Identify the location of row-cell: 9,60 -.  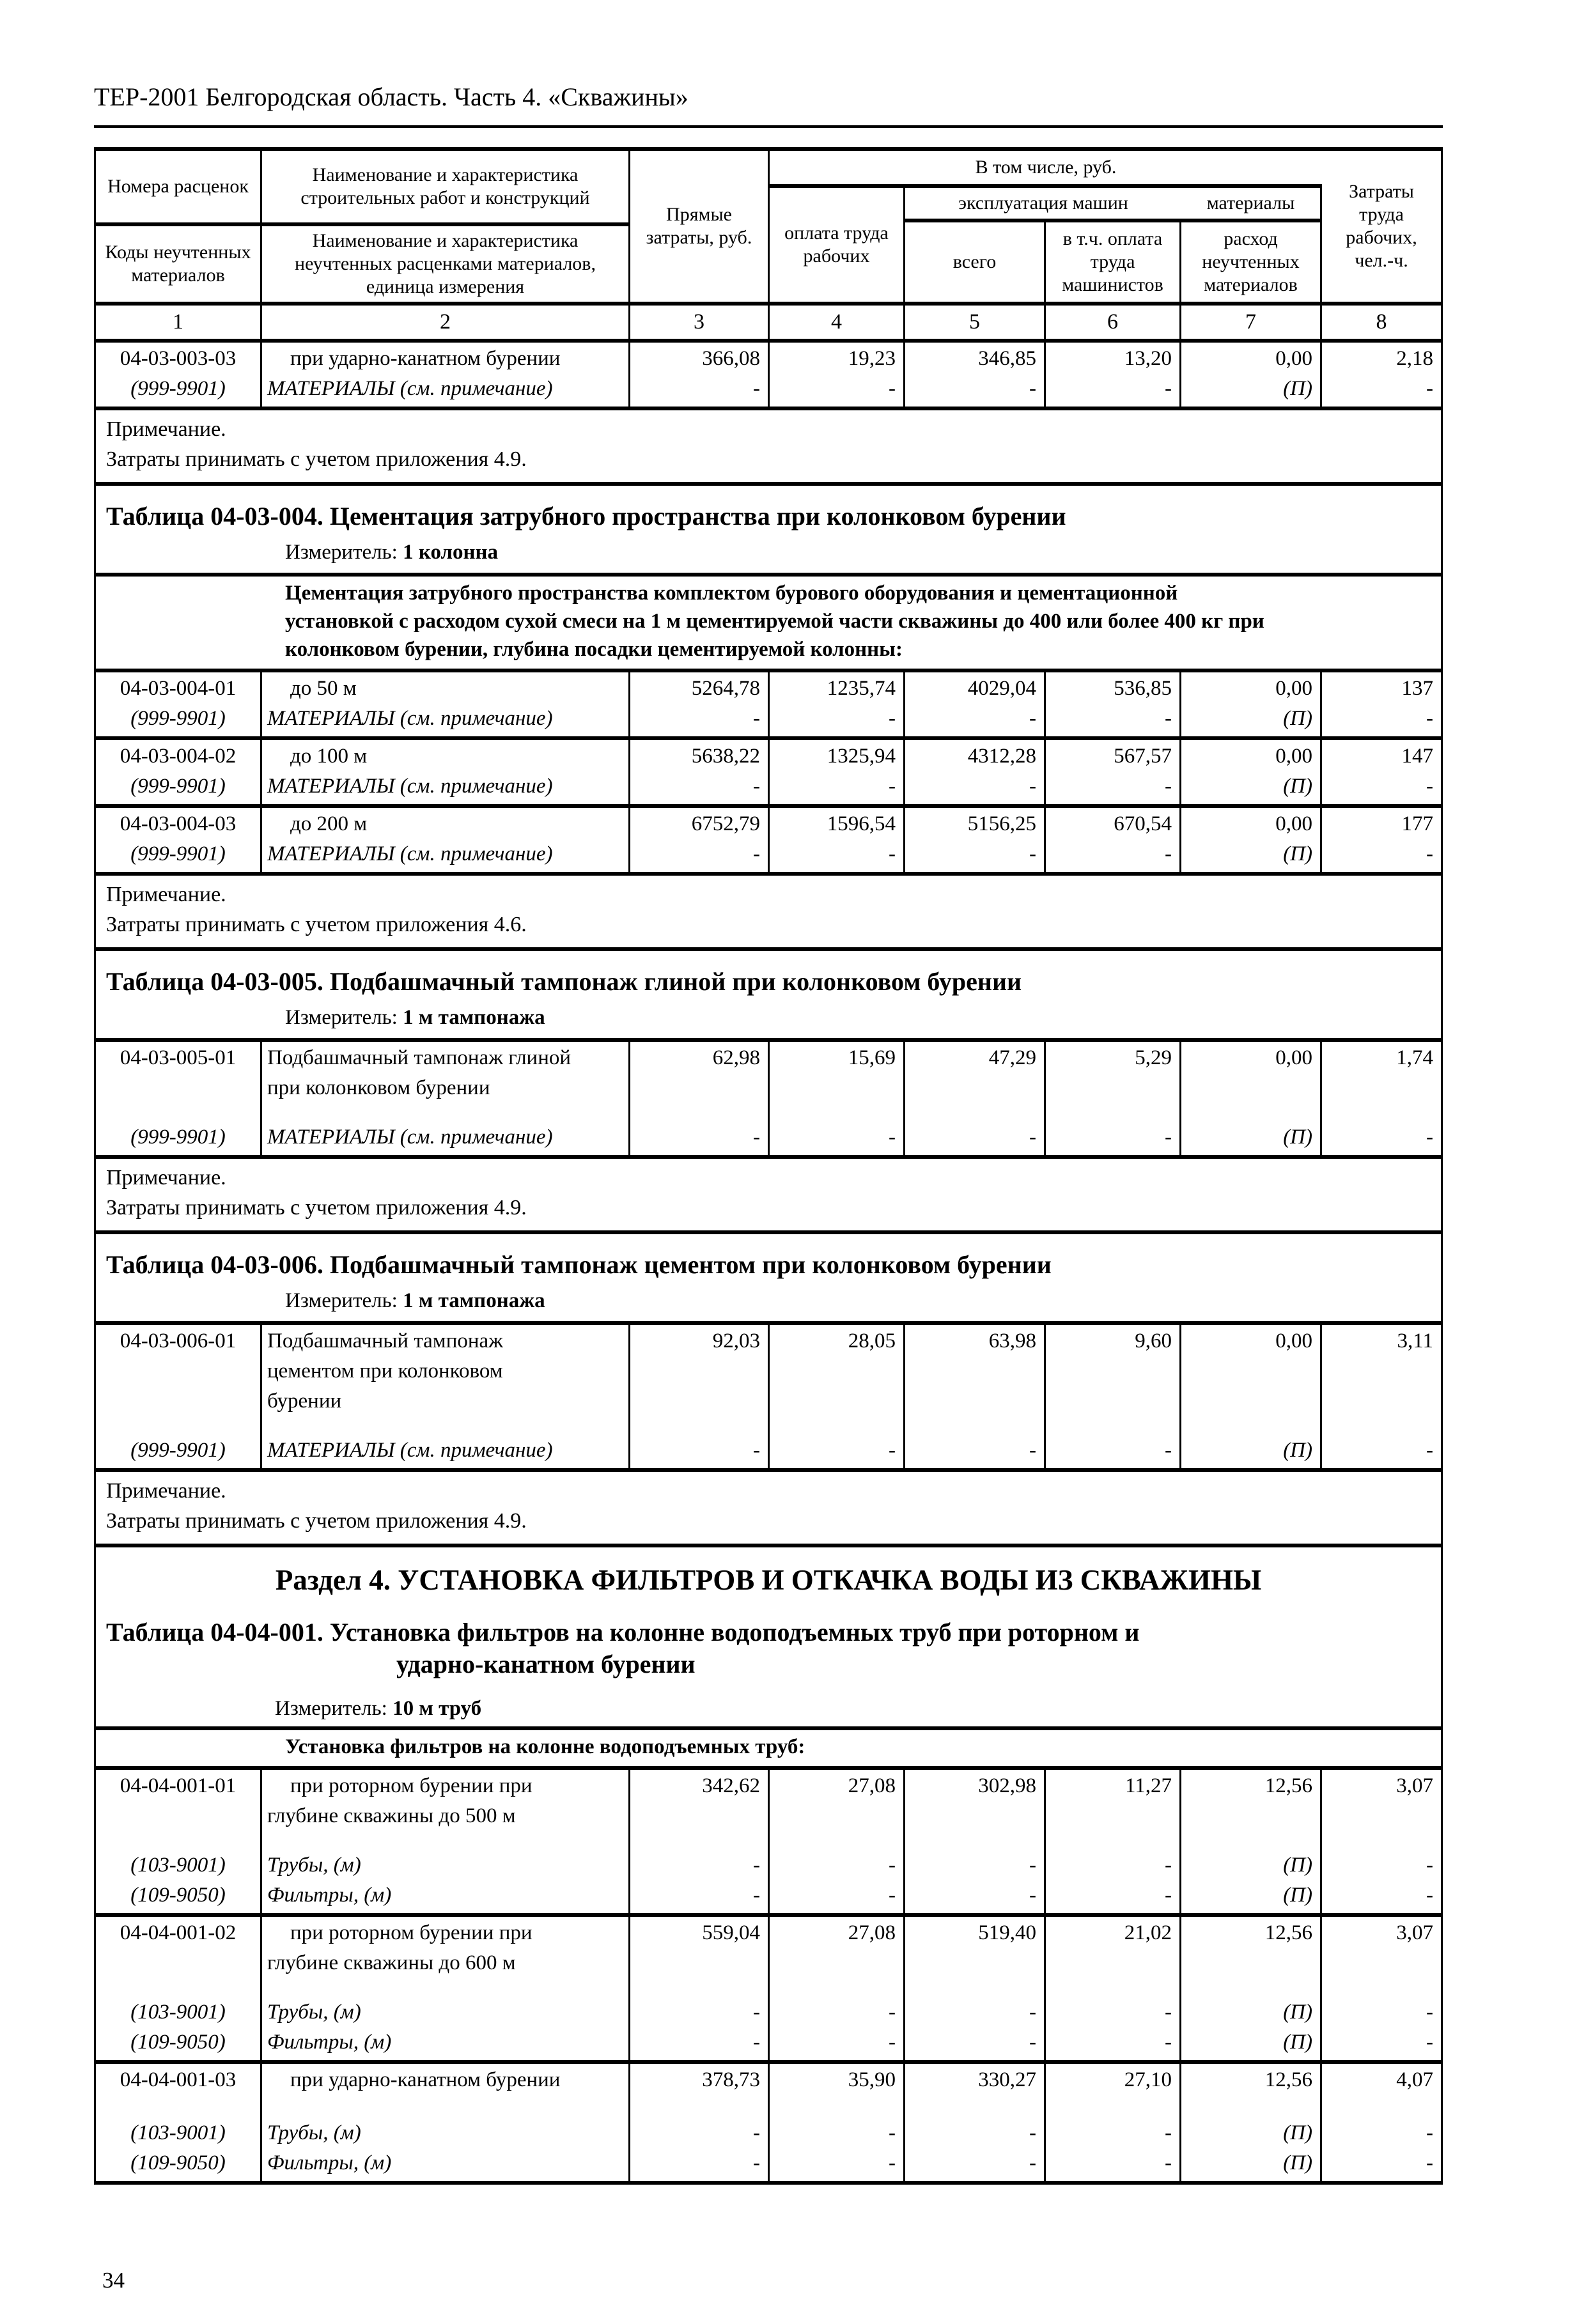
(1113, 1396).